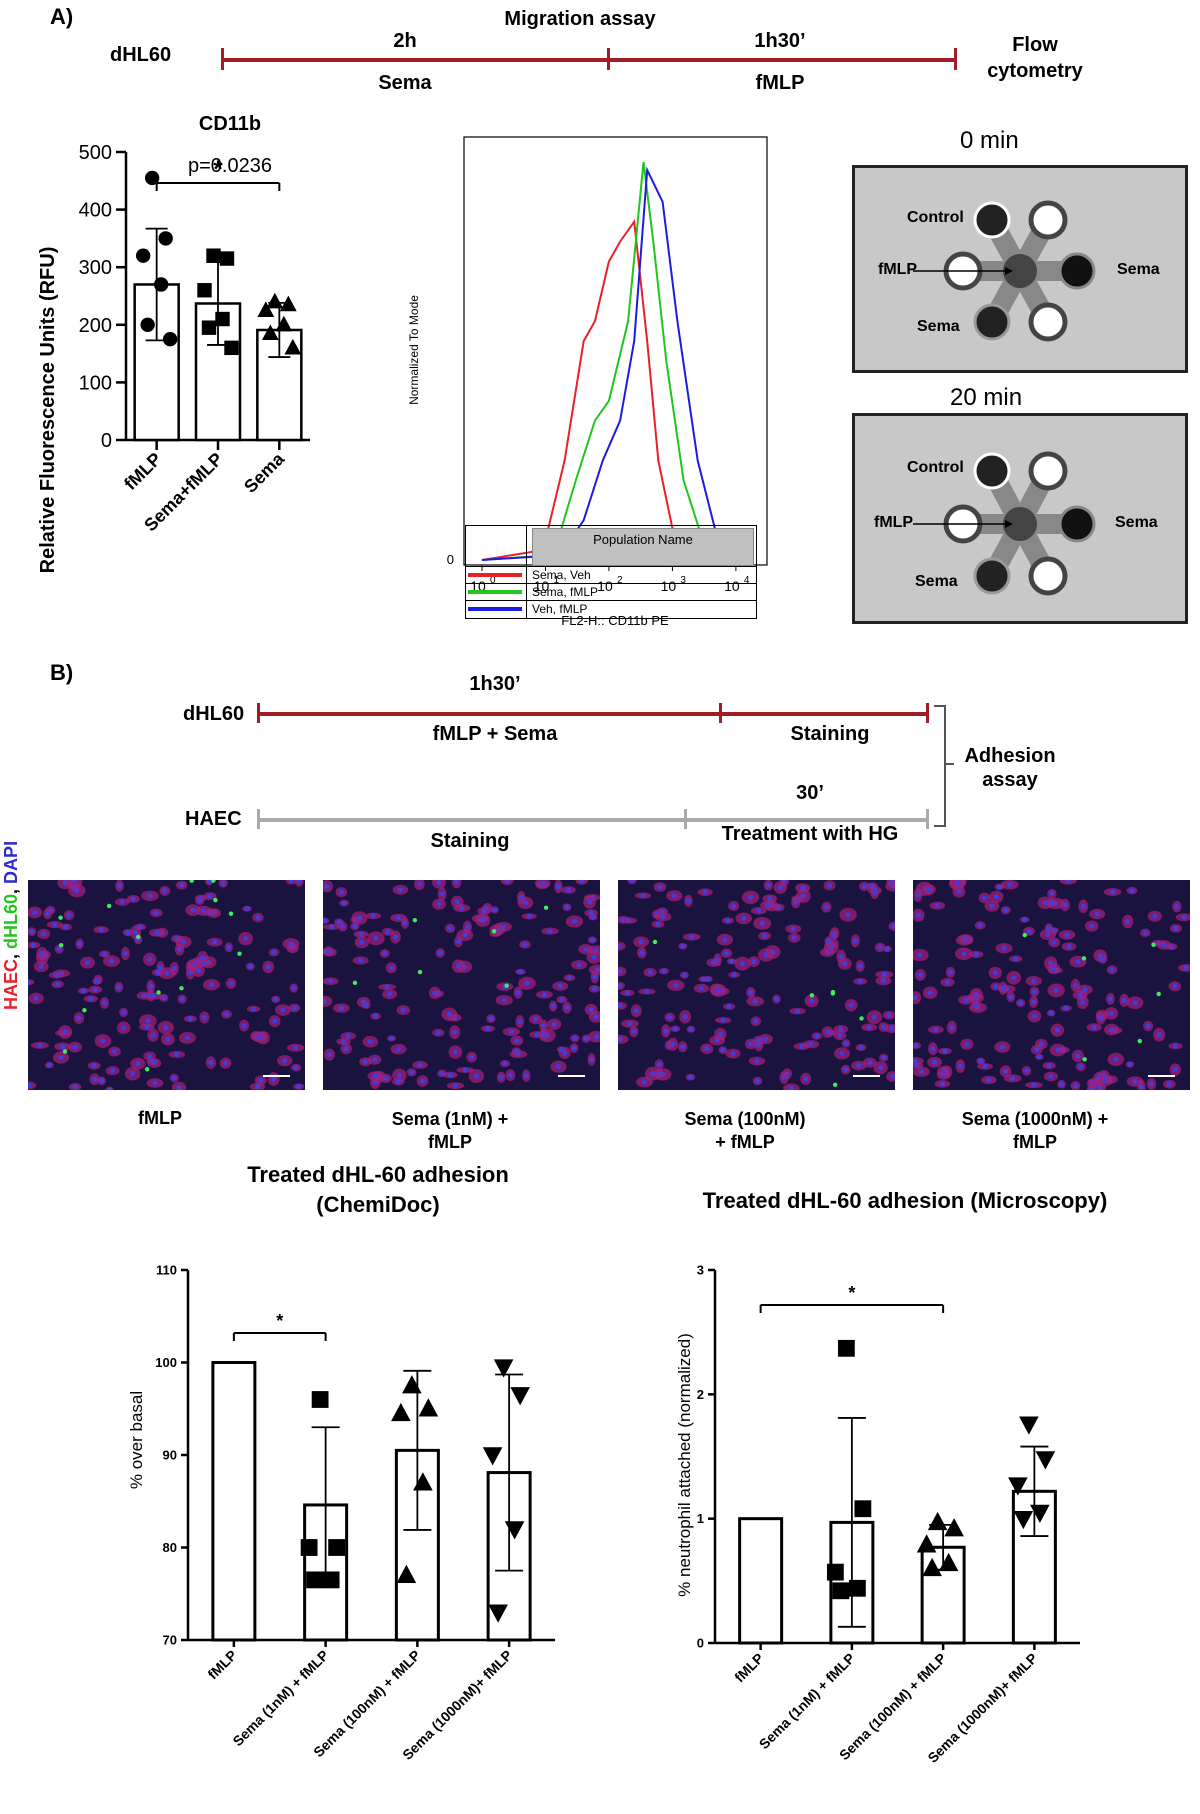 The width and height of the screenshot is (1200, 1814). What do you see at coordinates (611, 609) in the screenshot?
I see `legend-row: Veh, fMLP` at bounding box center [611, 609].